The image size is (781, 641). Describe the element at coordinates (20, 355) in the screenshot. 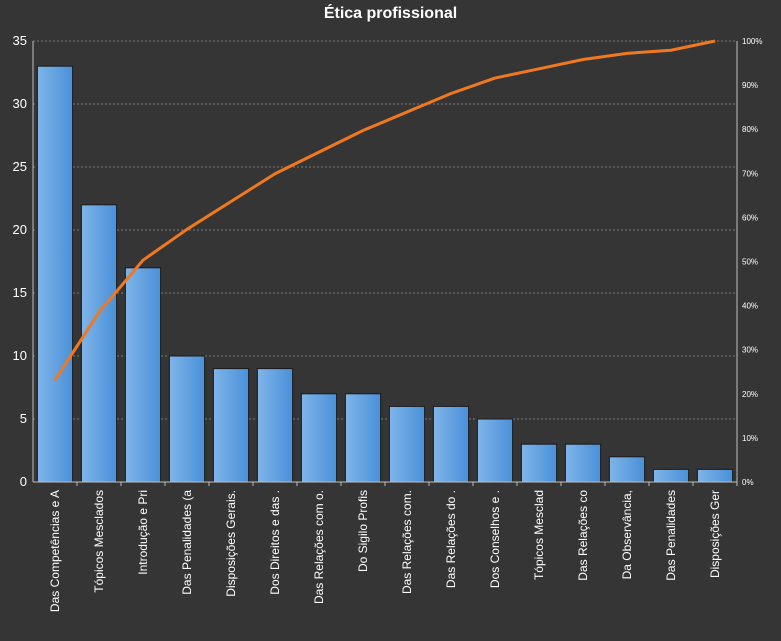

I see `y-tick-label: 10` at that location.